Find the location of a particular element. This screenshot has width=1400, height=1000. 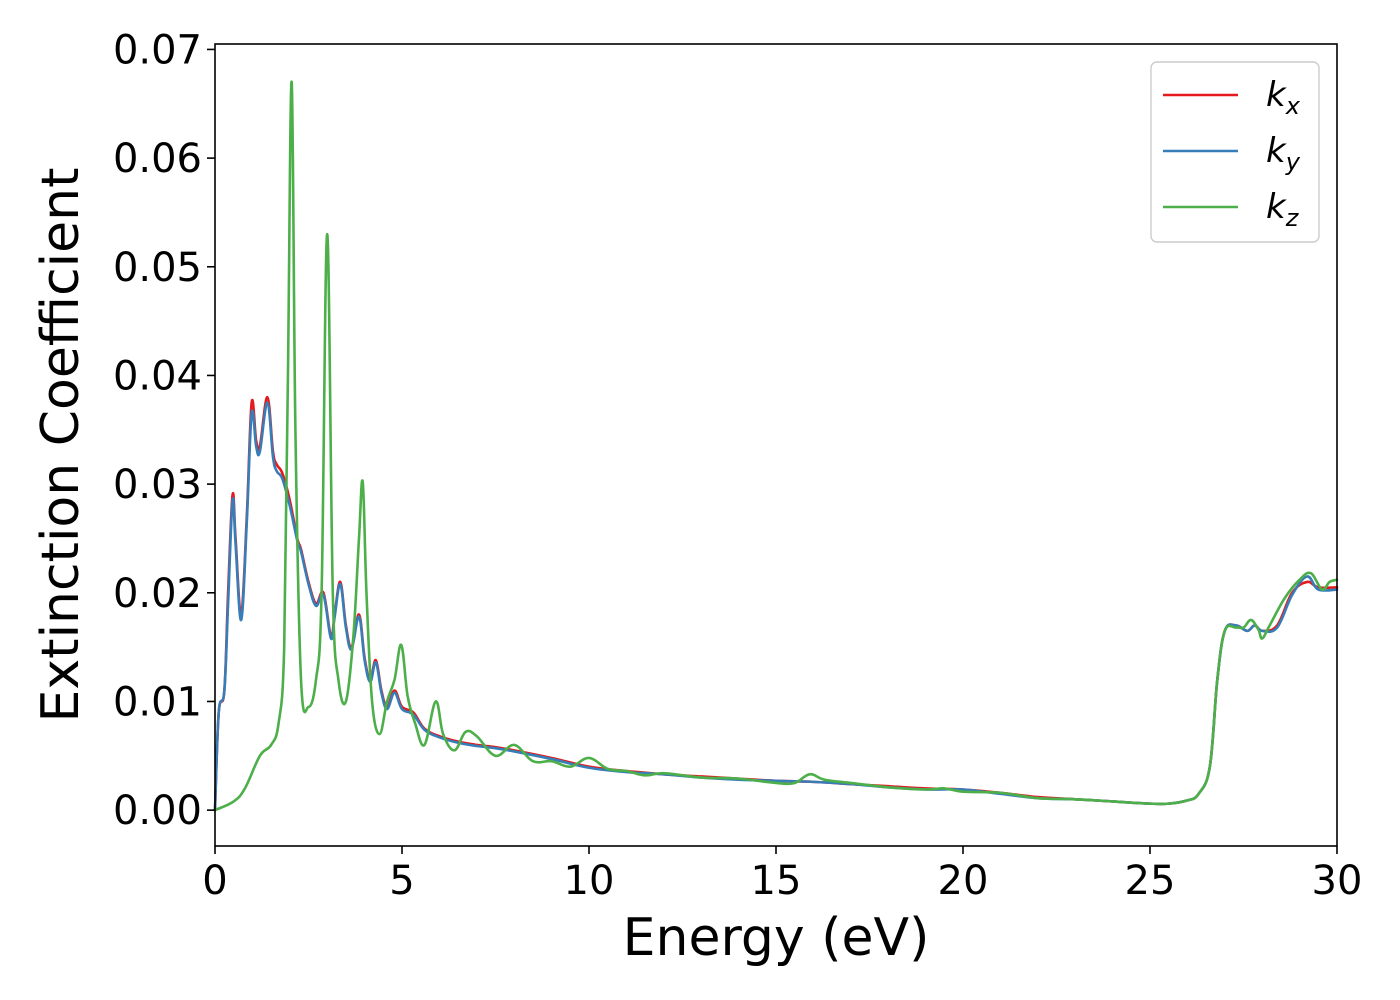

y-tick-label: 0.04 is located at coordinates (157, 376).